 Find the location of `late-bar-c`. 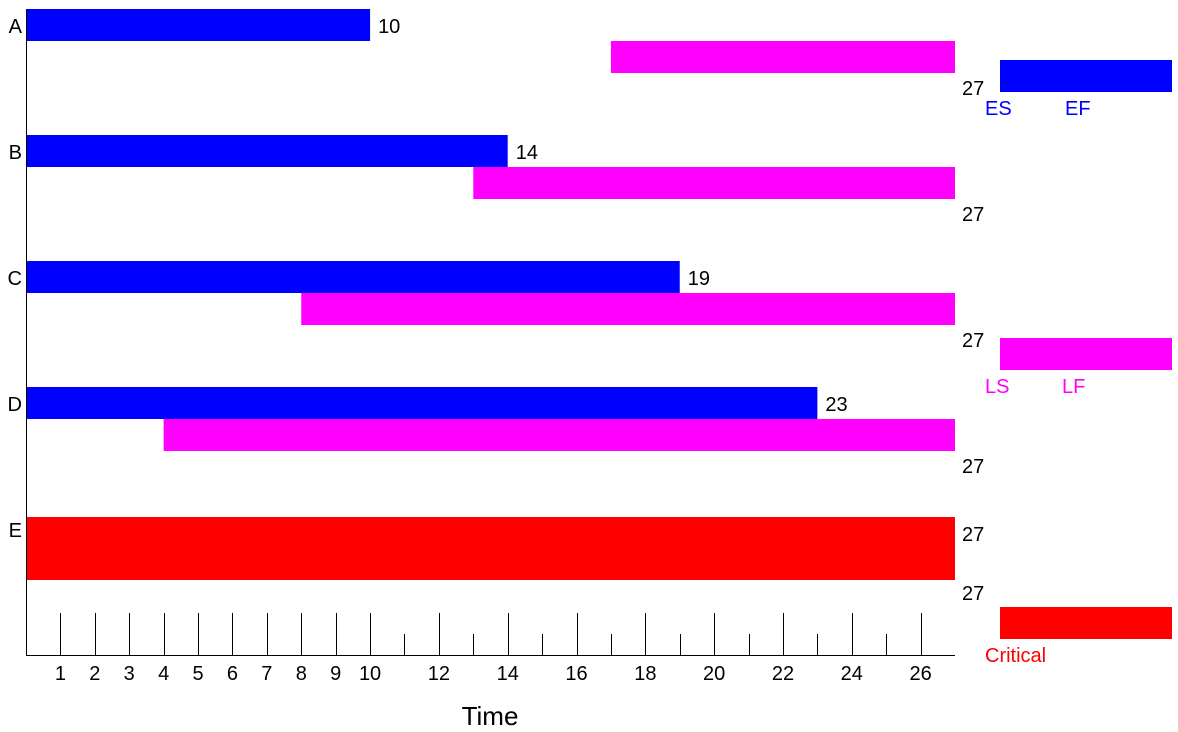

late-bar-c is located at coordinates (628, 309).